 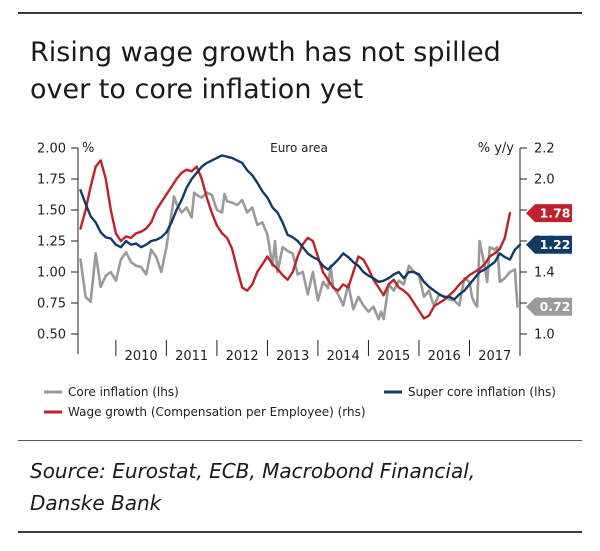 I want to click on bottom-rule, so click(x=300, y=532).